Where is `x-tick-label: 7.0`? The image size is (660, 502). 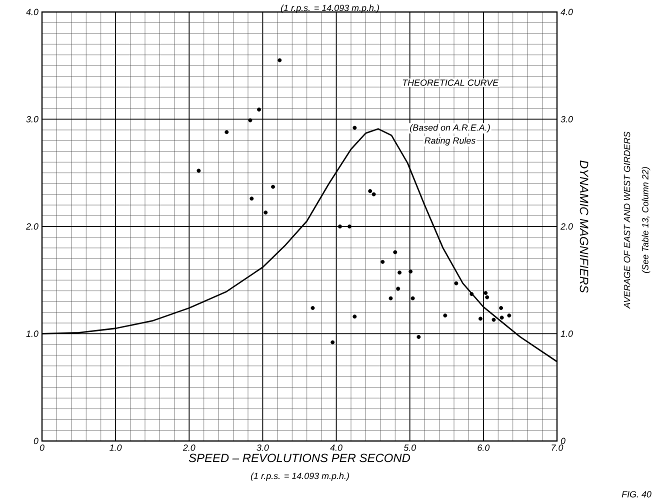
x-tick-label: 7.0 is located at coordinates (558, 447).